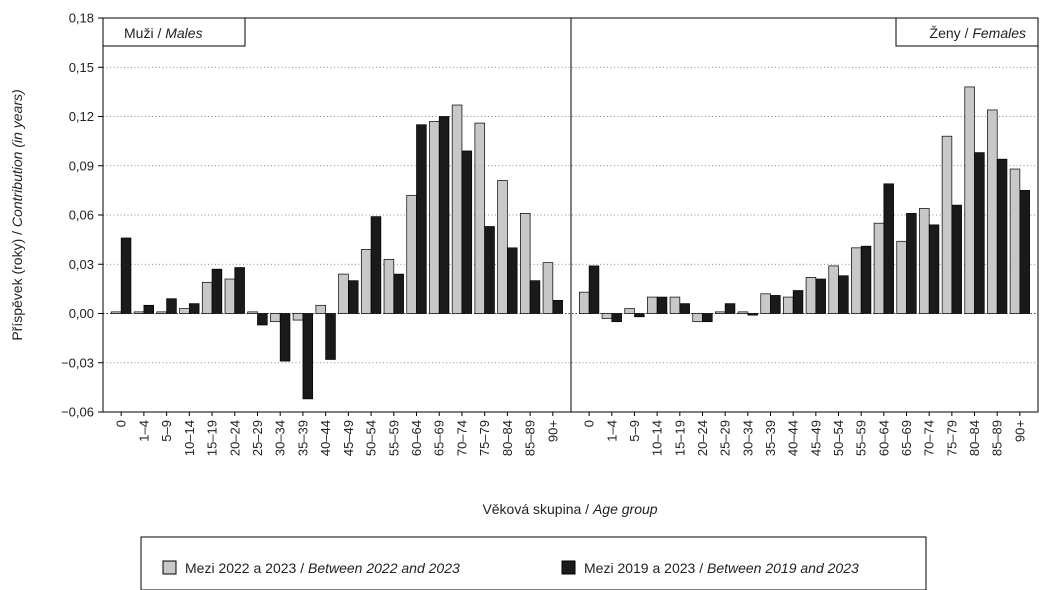 This screenshot has height=590, width=1040. Describe the element at coordinates (725, 438) in the screenshot. I see `x-tick-label: 25–29` at that location.